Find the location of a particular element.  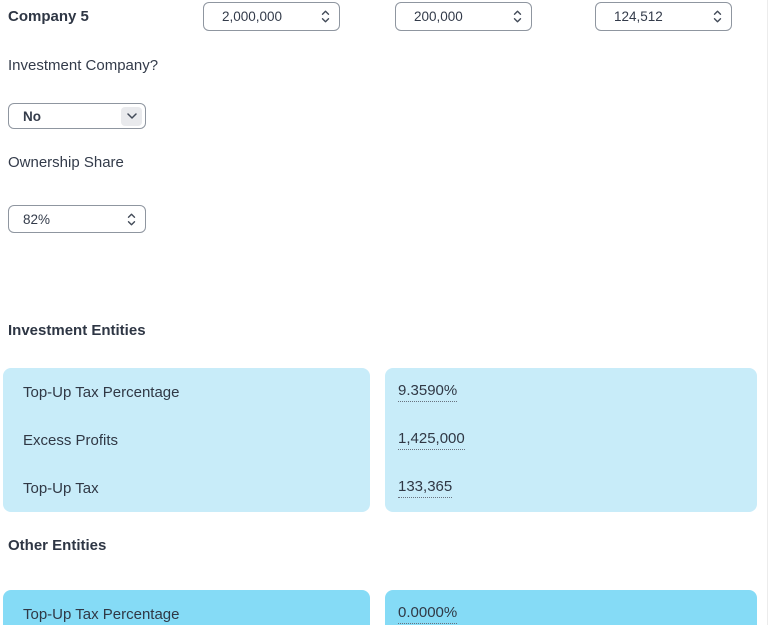

company-number-input-1-field is located at coordinates (259, 16).